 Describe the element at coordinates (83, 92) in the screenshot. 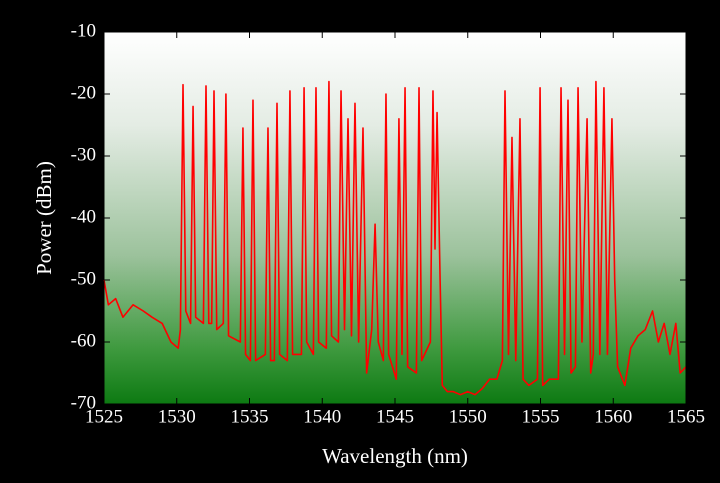

I see `y-tick-label: -20` at that location.